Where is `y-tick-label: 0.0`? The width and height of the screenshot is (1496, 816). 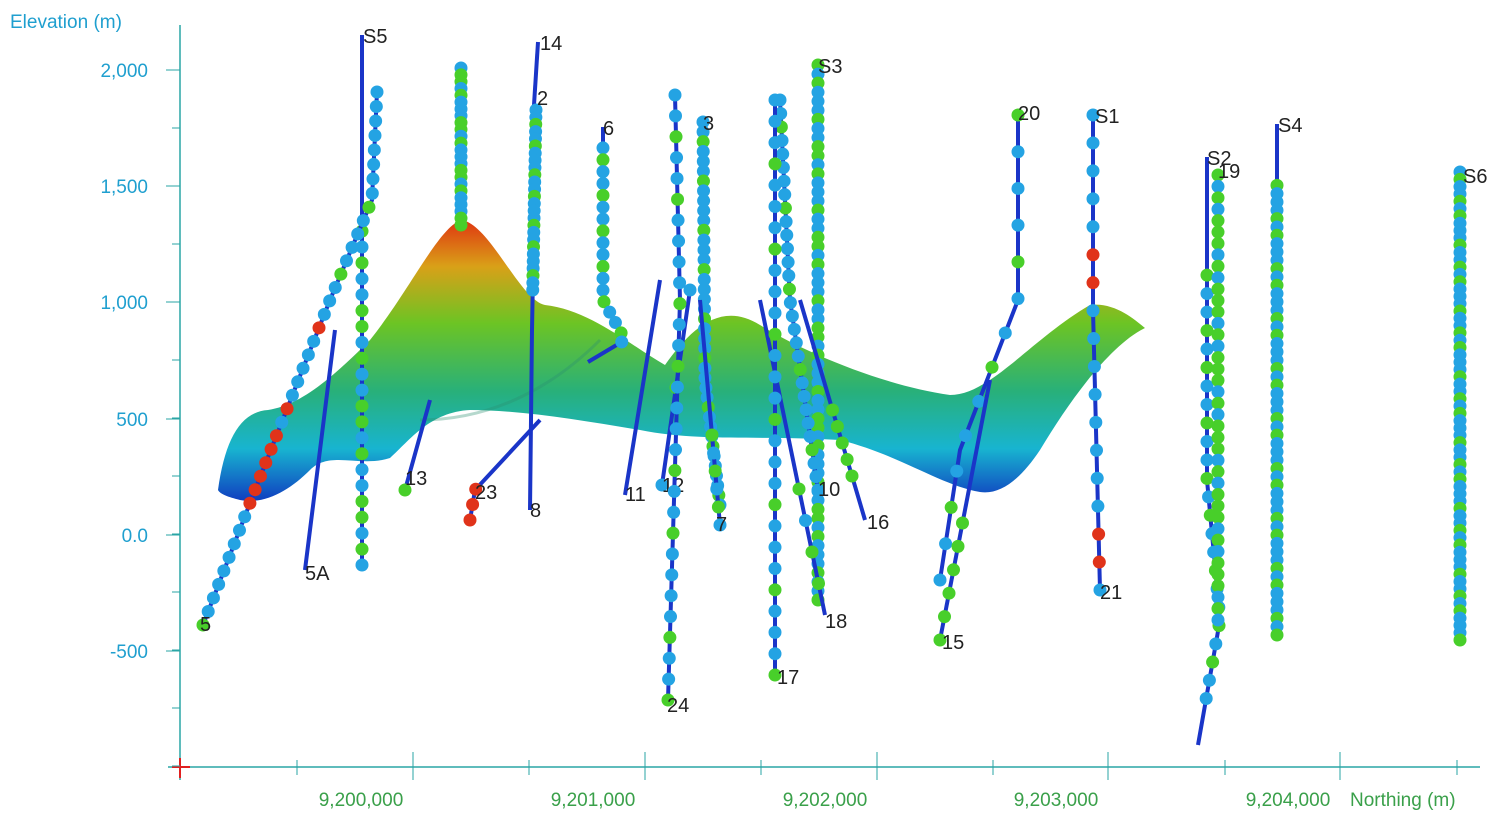
y-tick-label: 0.0 is located at coordinates (135, 536).